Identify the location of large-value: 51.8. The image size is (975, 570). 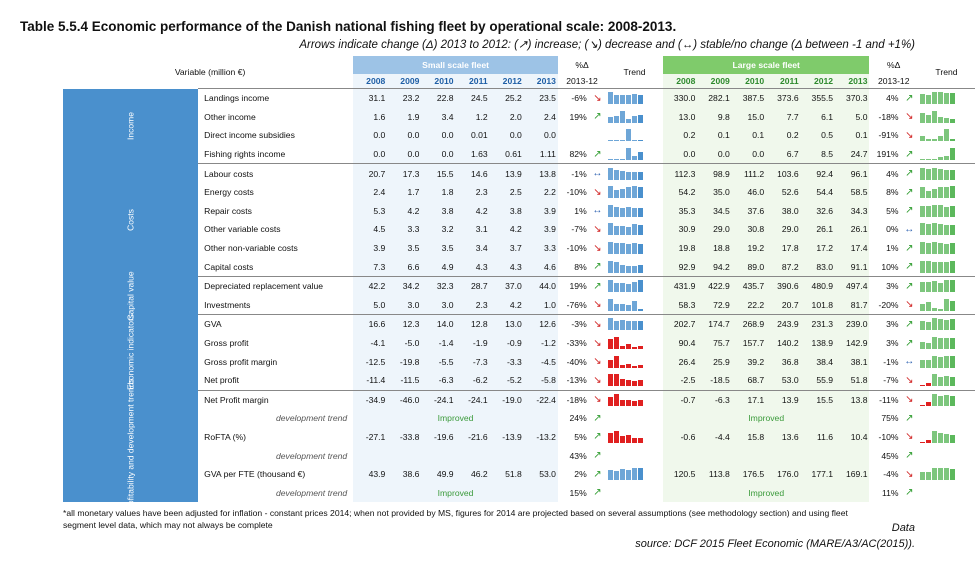
(852, 380).